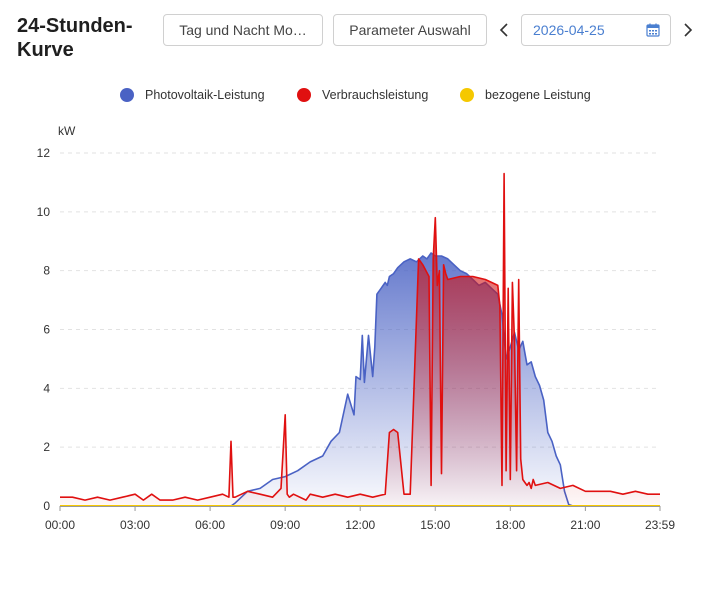 The height and width of the screenshot is (597, 715). What do you see at coordinates (360, 525) in the screenshot?
I see `x-tick-label: 12:00` at bounding box center [360, 525].